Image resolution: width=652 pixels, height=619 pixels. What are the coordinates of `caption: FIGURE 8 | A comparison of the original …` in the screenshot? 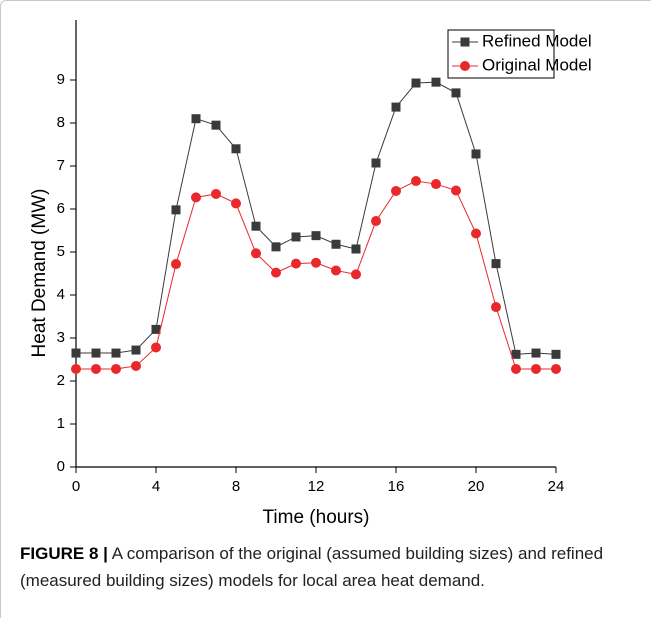 It's located at (327, 567).